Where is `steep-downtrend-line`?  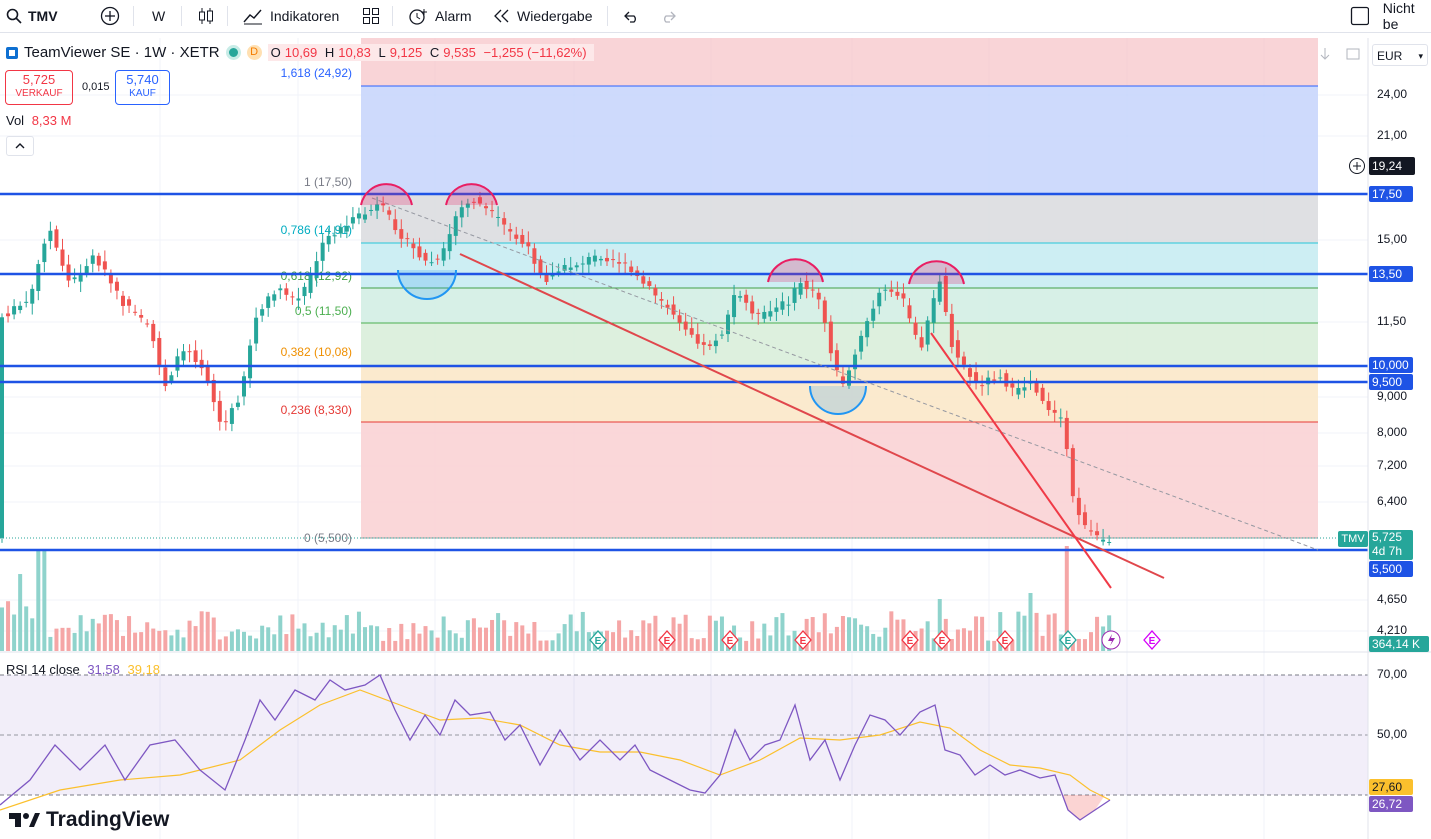 steep-downtrend-line is located at coordinates (1021, 460).